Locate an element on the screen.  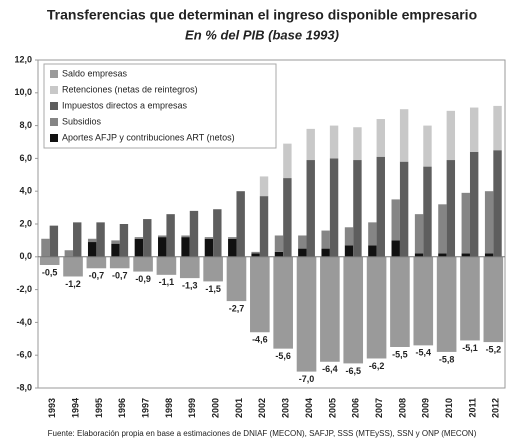
x-tick-label: 1994 is located at coordinates (75, 408).